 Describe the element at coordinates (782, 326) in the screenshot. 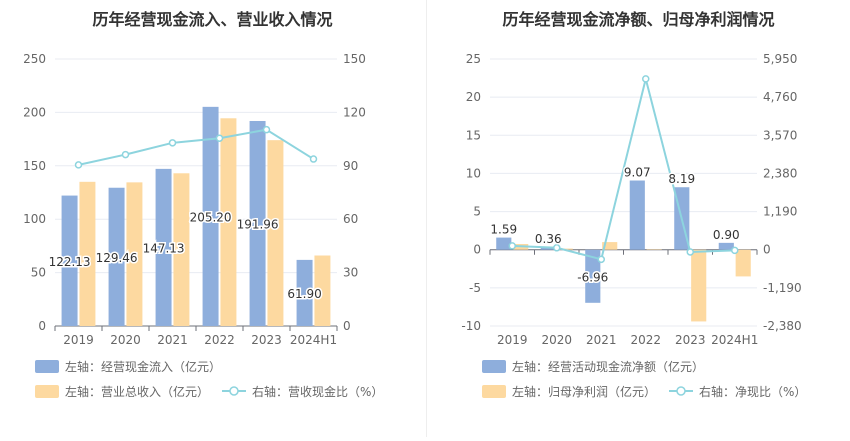

I see `y-right-tick-label: -2,380` at that location.